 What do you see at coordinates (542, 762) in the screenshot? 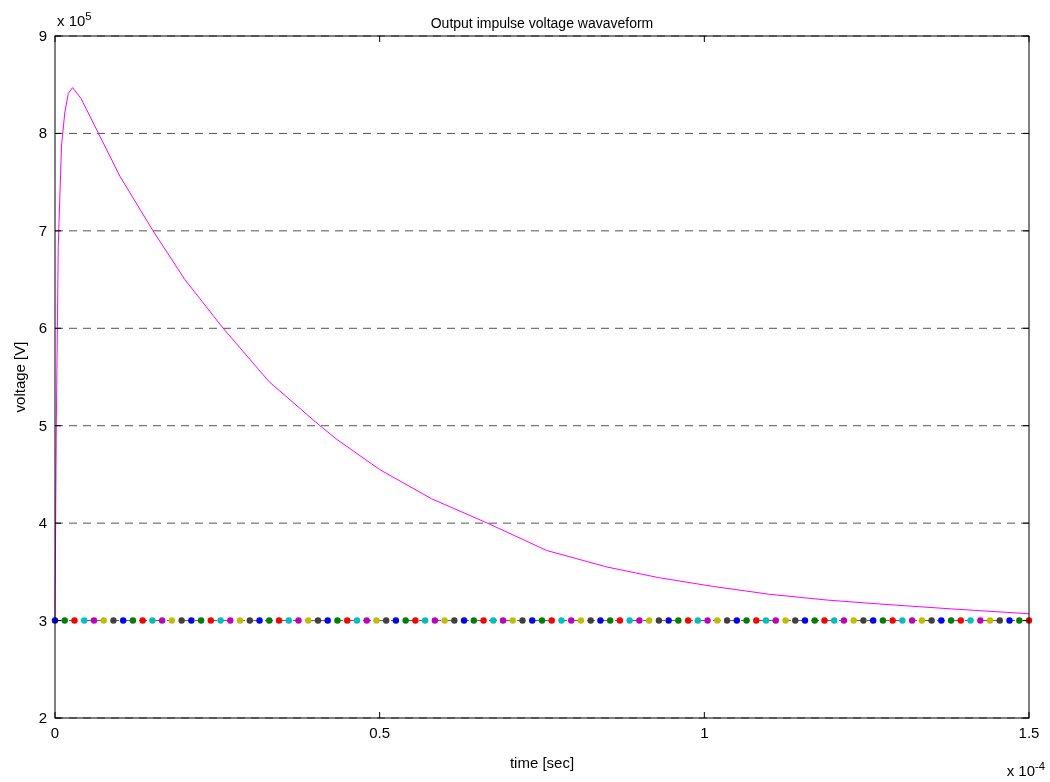
I see `x-axis-title: time [sec]` at bounding box center [542, 762].